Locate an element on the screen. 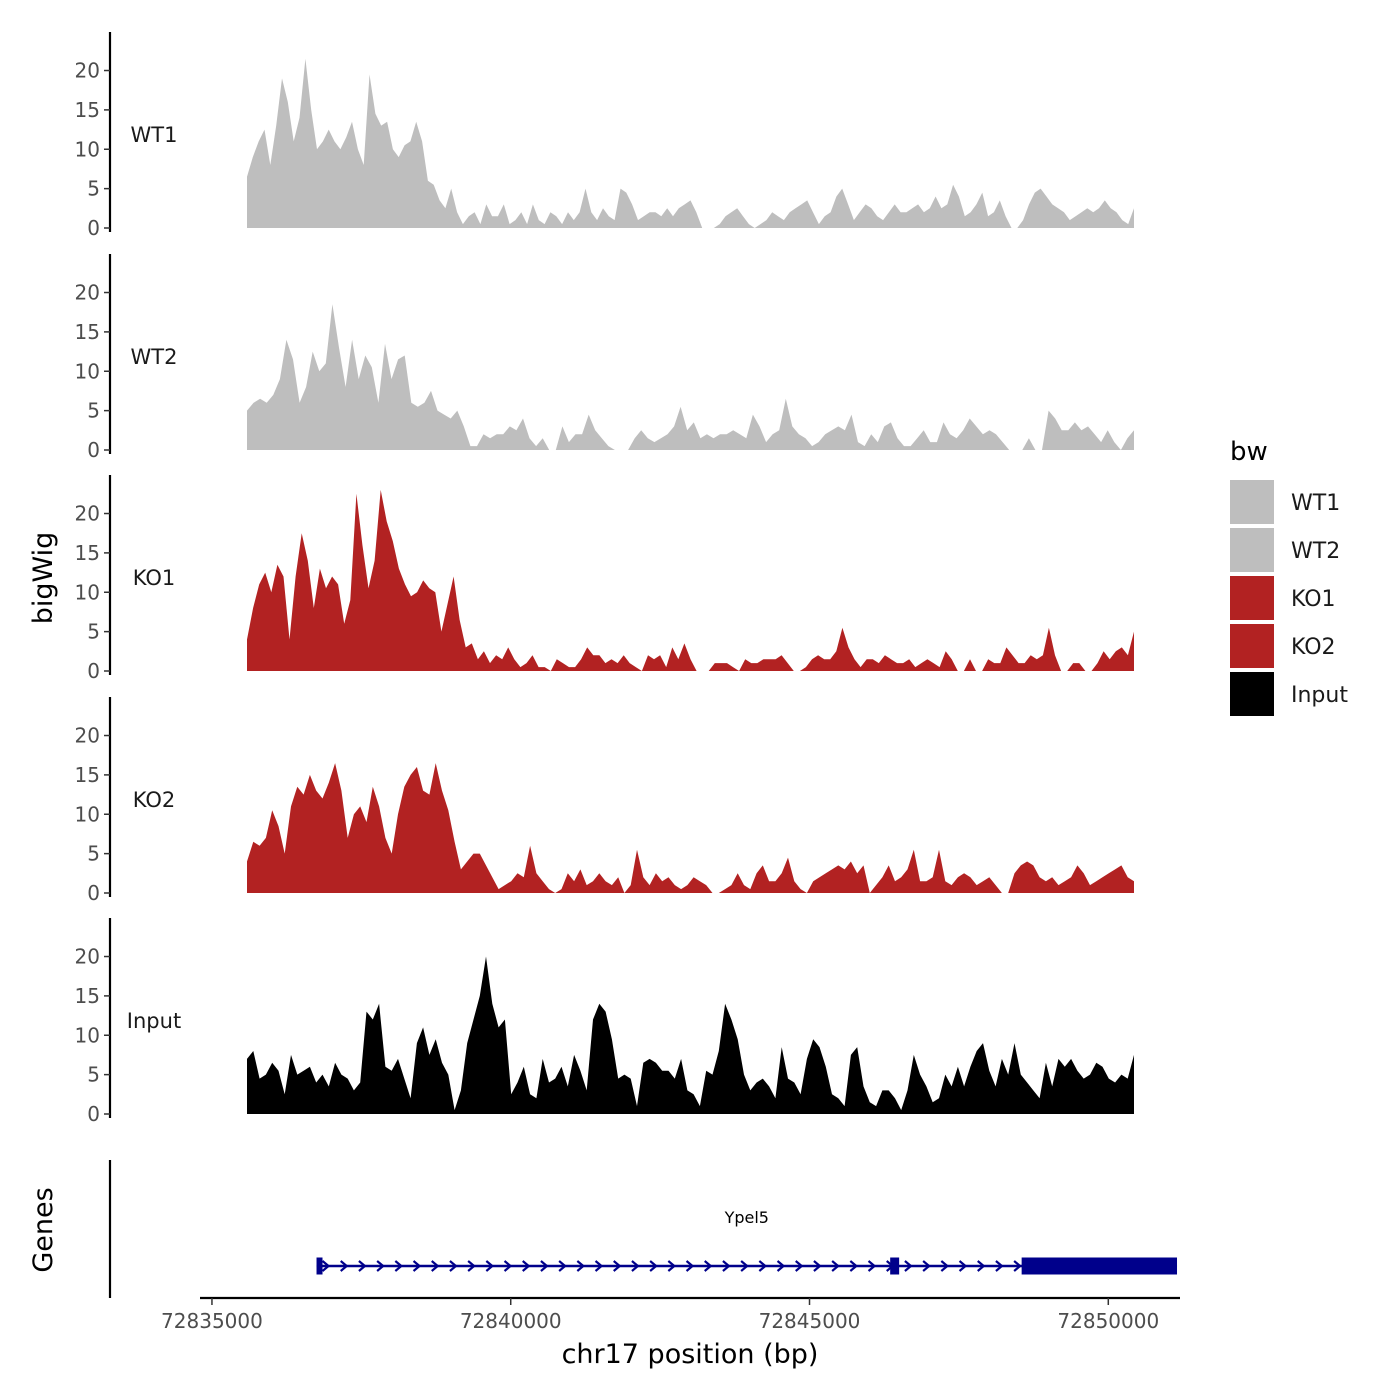 This screenshot has height=1400, width=1400. legend-title: bw is located at coordinates (1249, 452).